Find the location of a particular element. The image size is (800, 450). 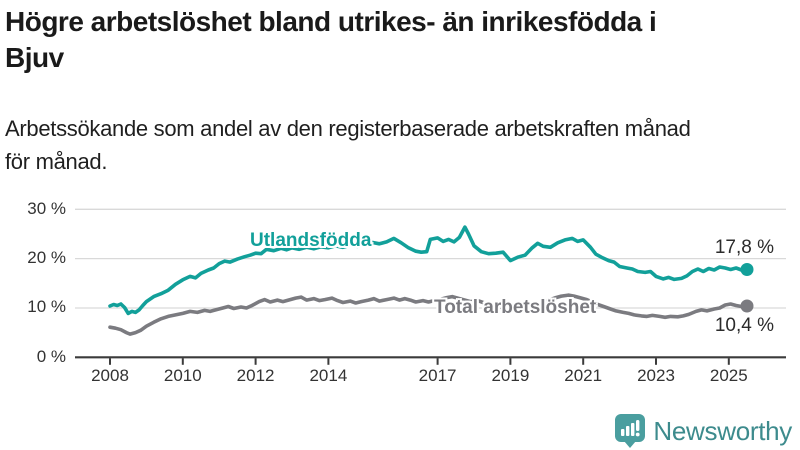

x-axis-tick-label: 2017 is located at coordinates (437, 375).